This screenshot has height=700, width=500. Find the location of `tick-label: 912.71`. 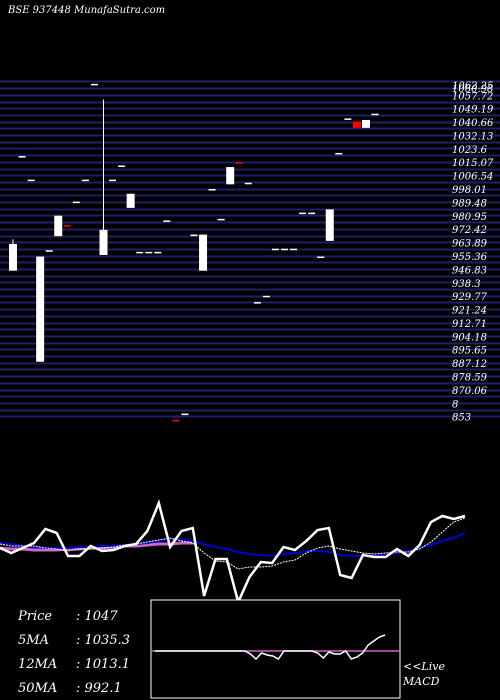

tick-label: 912.71 is located at coordinates (469, 324).